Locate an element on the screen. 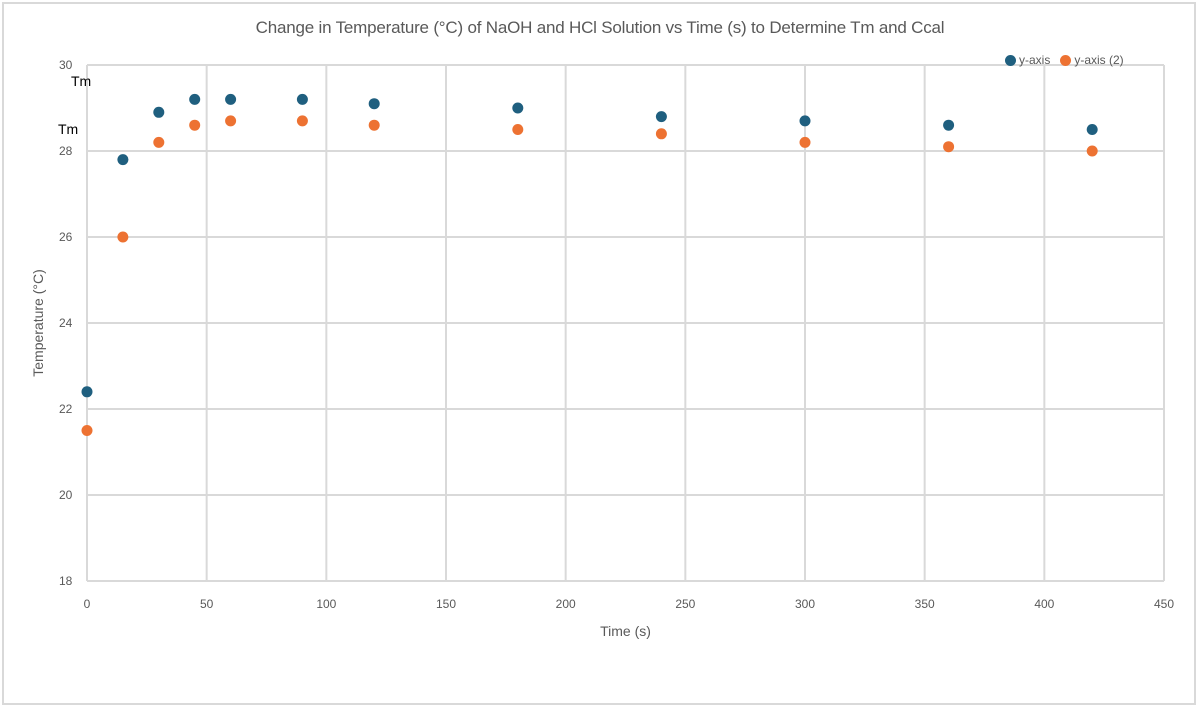  y-tick-label: 30 is located at coordinates (66, 65).